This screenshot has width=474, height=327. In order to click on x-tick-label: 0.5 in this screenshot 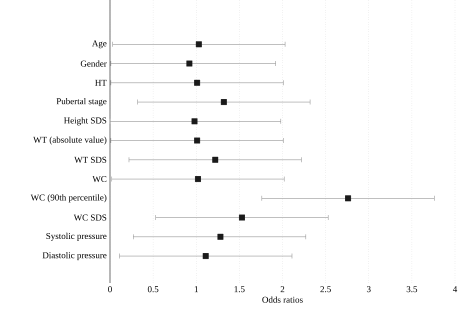, I will do `click(153, 289)`.